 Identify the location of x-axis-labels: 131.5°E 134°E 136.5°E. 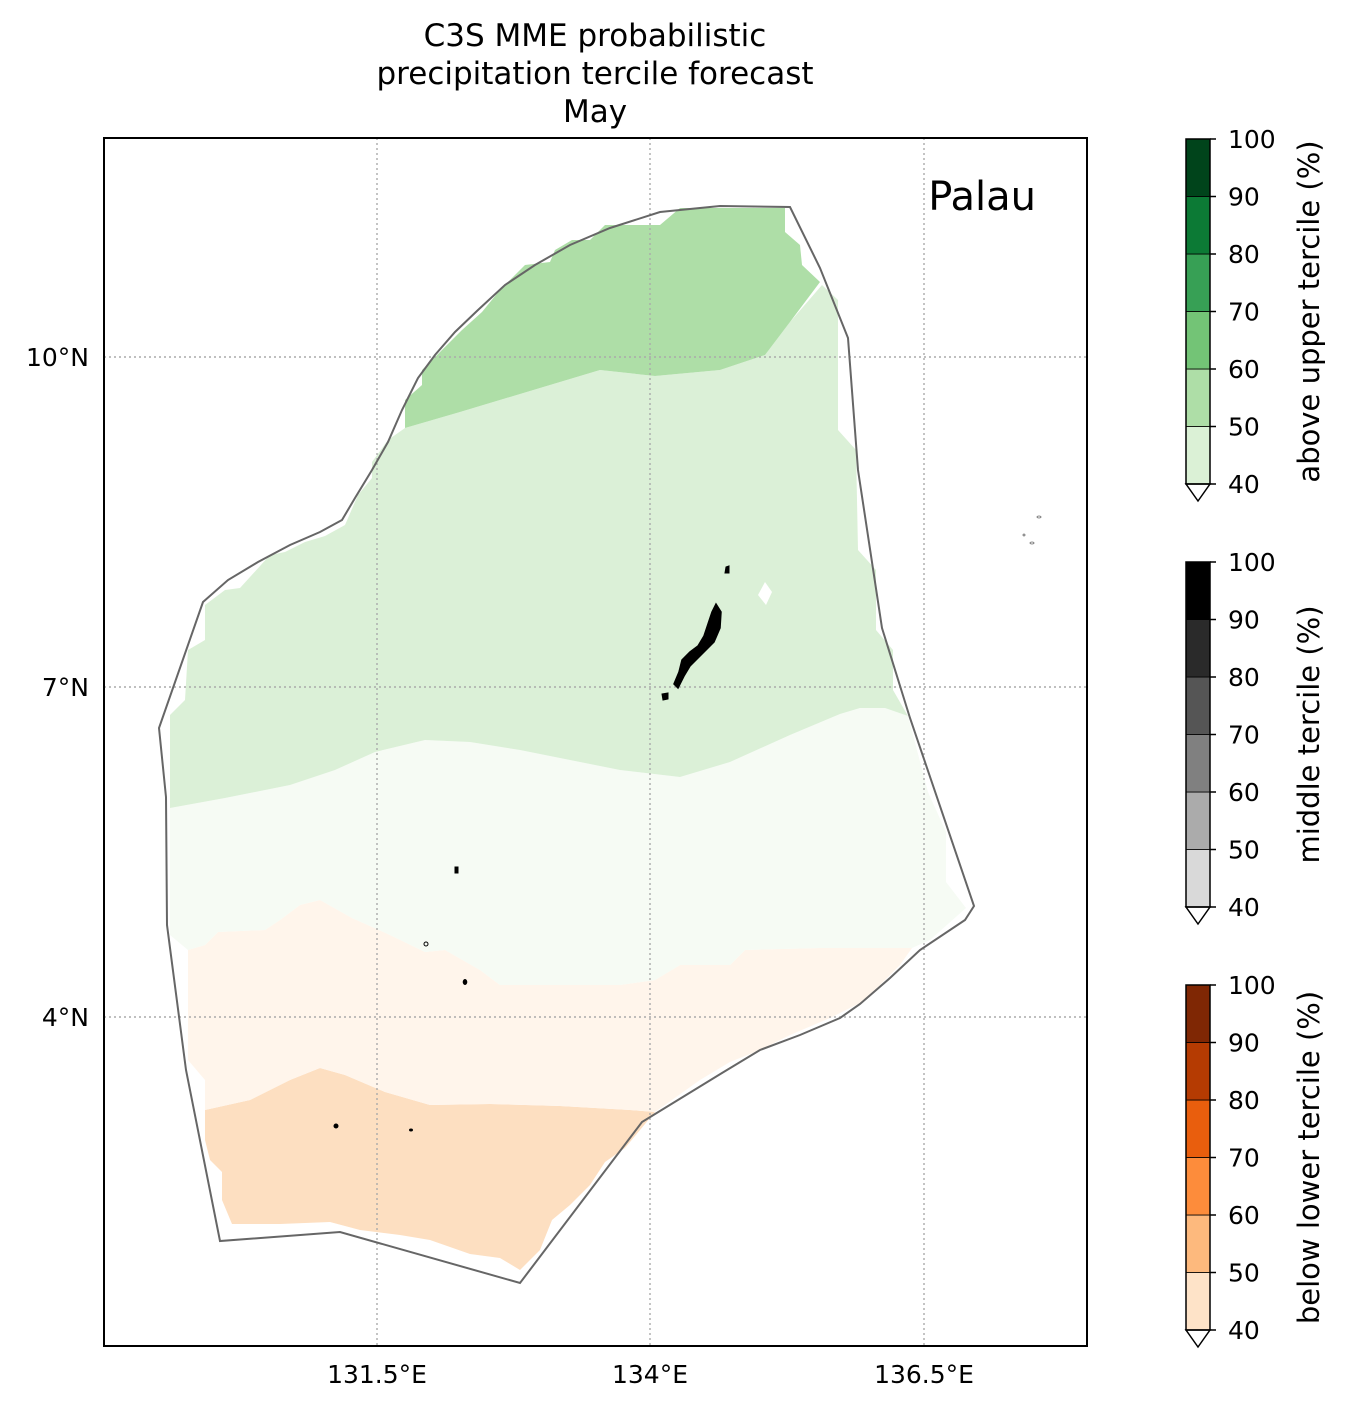
(650, 1374).